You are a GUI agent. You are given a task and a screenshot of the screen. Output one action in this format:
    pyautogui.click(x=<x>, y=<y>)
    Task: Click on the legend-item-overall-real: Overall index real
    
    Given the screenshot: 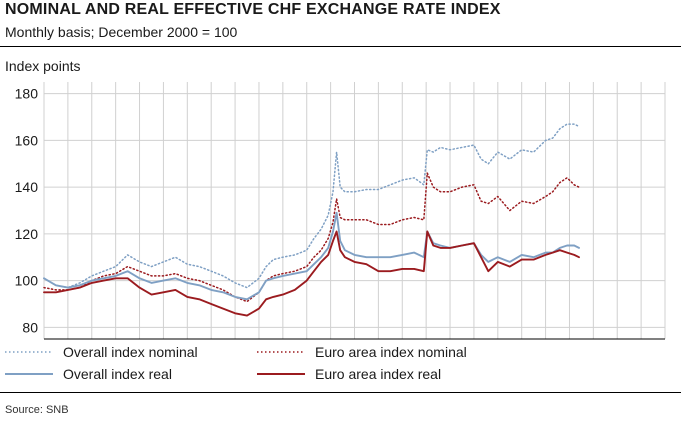 What is the action you would take?
    pyautogui.click(x=88, y=374)
    